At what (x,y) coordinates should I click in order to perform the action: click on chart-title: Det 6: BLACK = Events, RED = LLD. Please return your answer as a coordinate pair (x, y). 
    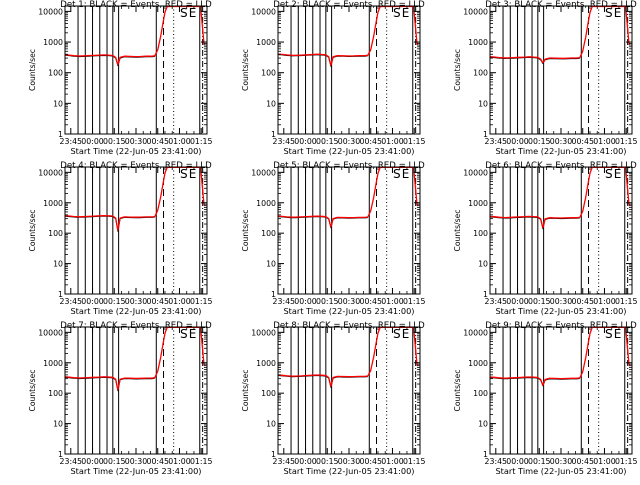
    Looking at the image, I should click on (561, 166).